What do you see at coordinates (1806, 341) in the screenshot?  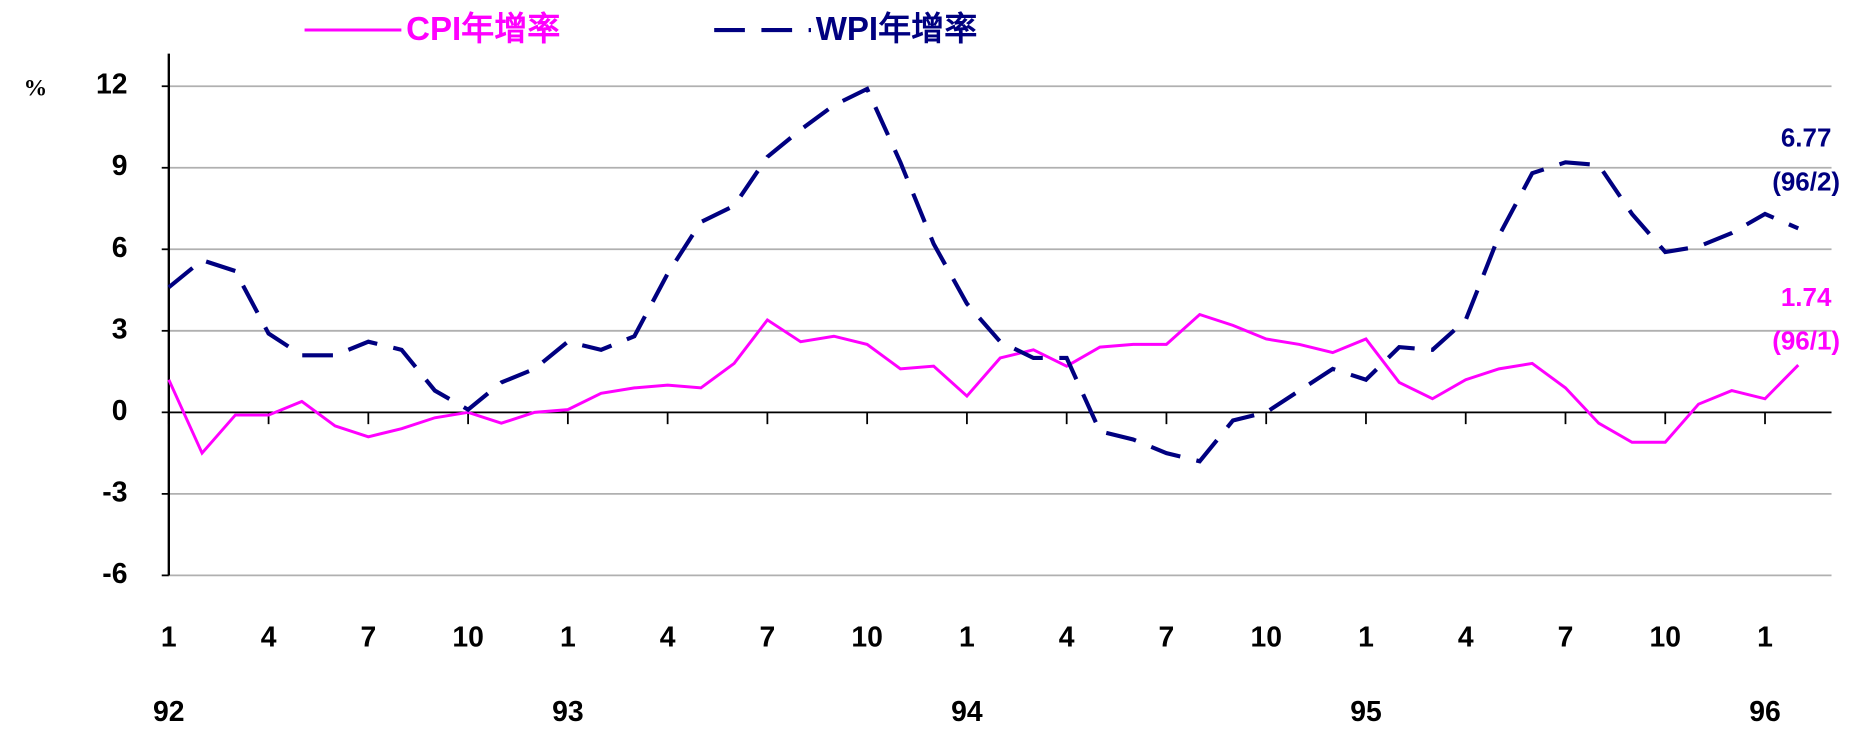 I see `annotation: (96/1)` at bounding box center [1806, 341].